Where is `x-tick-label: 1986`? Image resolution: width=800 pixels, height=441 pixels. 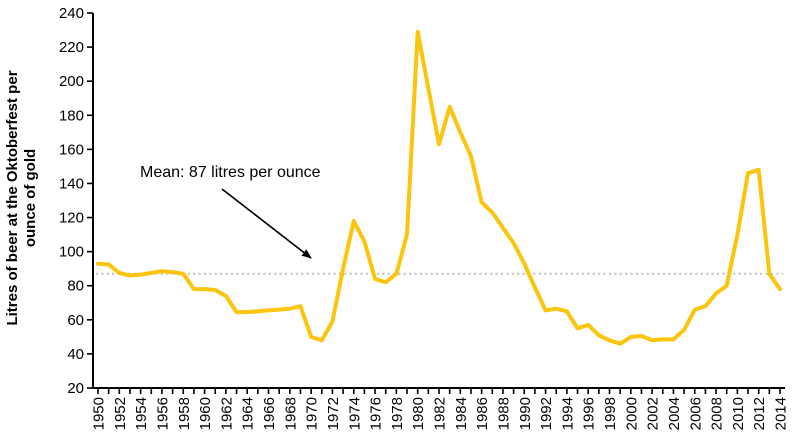 x-tick-label: 1986 is located at coordinates (482, 413).